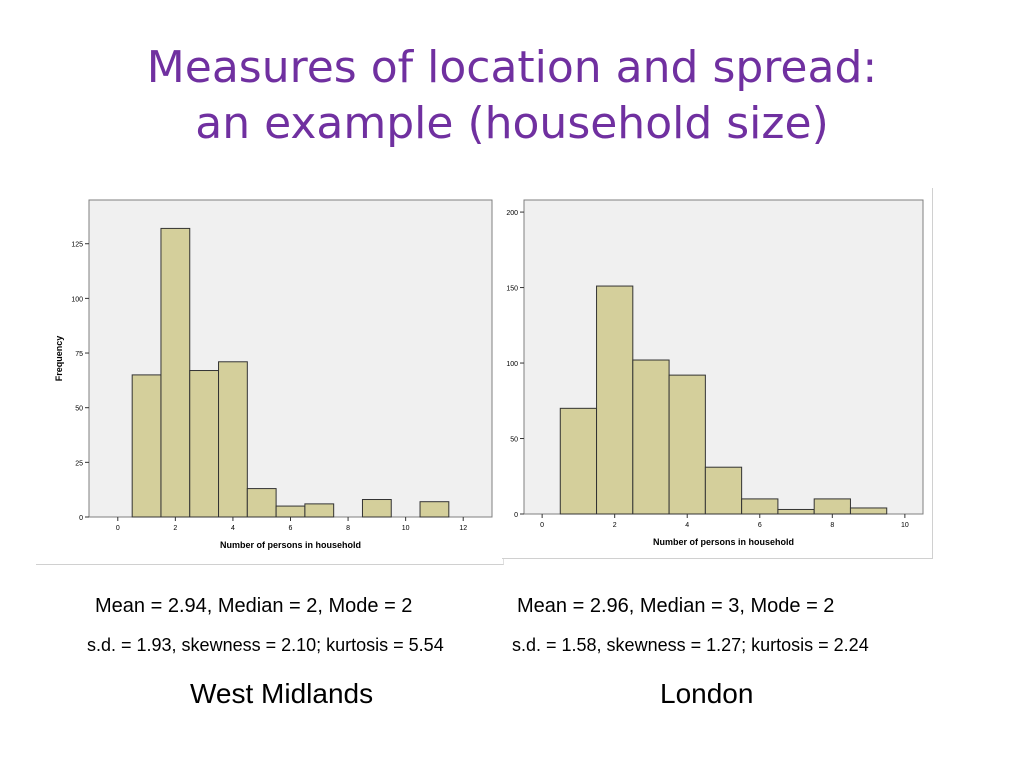  Describe the element at coordinates (59, 359) in the screenshot. I see `wm-y-axis-label: Frequency` at that location.